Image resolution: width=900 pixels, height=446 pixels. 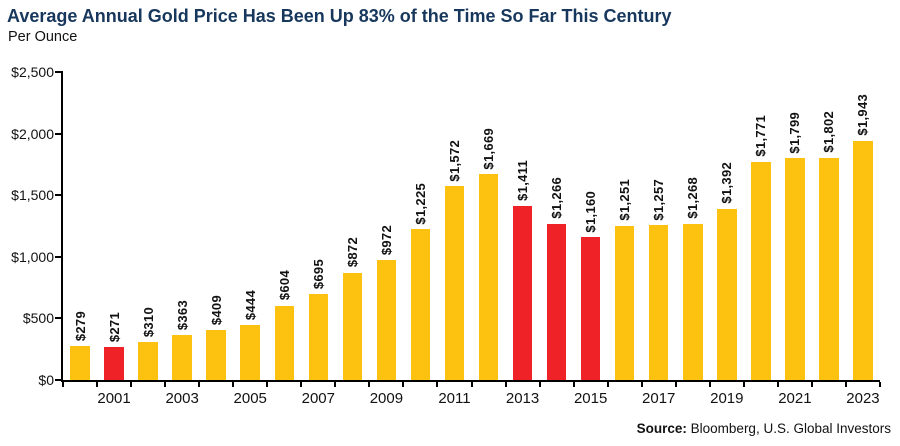 What do you see at coordinates (352, 326) in the screenshot?
I see `bar-2008` at bounding box center [352, 326].